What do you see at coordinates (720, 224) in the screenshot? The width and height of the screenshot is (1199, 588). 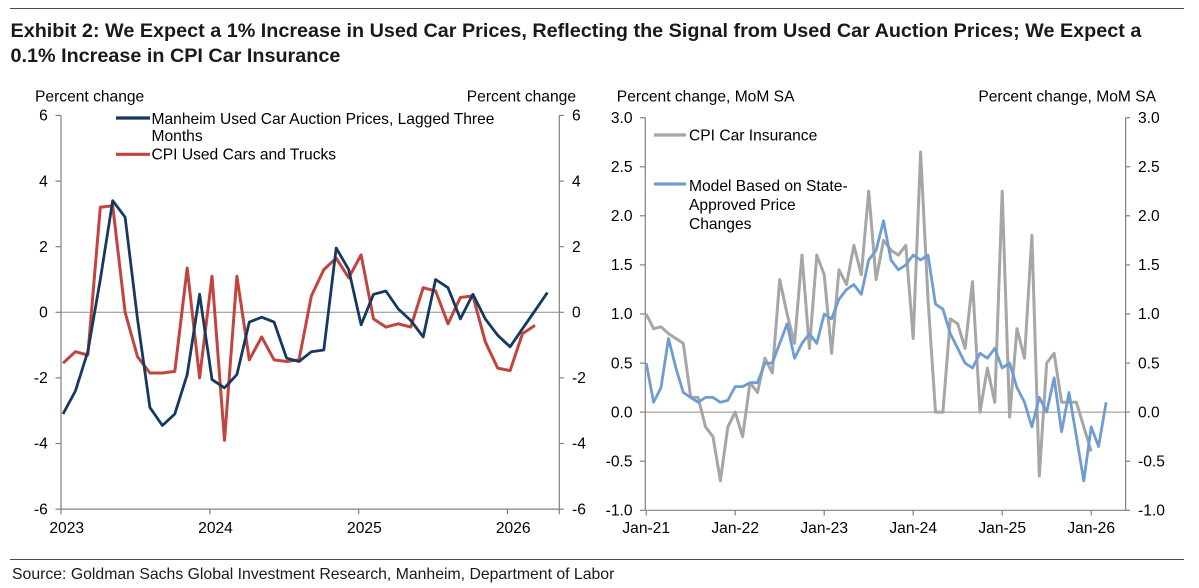 I see `svg-text: Changes` at bounding box center [720, 224].